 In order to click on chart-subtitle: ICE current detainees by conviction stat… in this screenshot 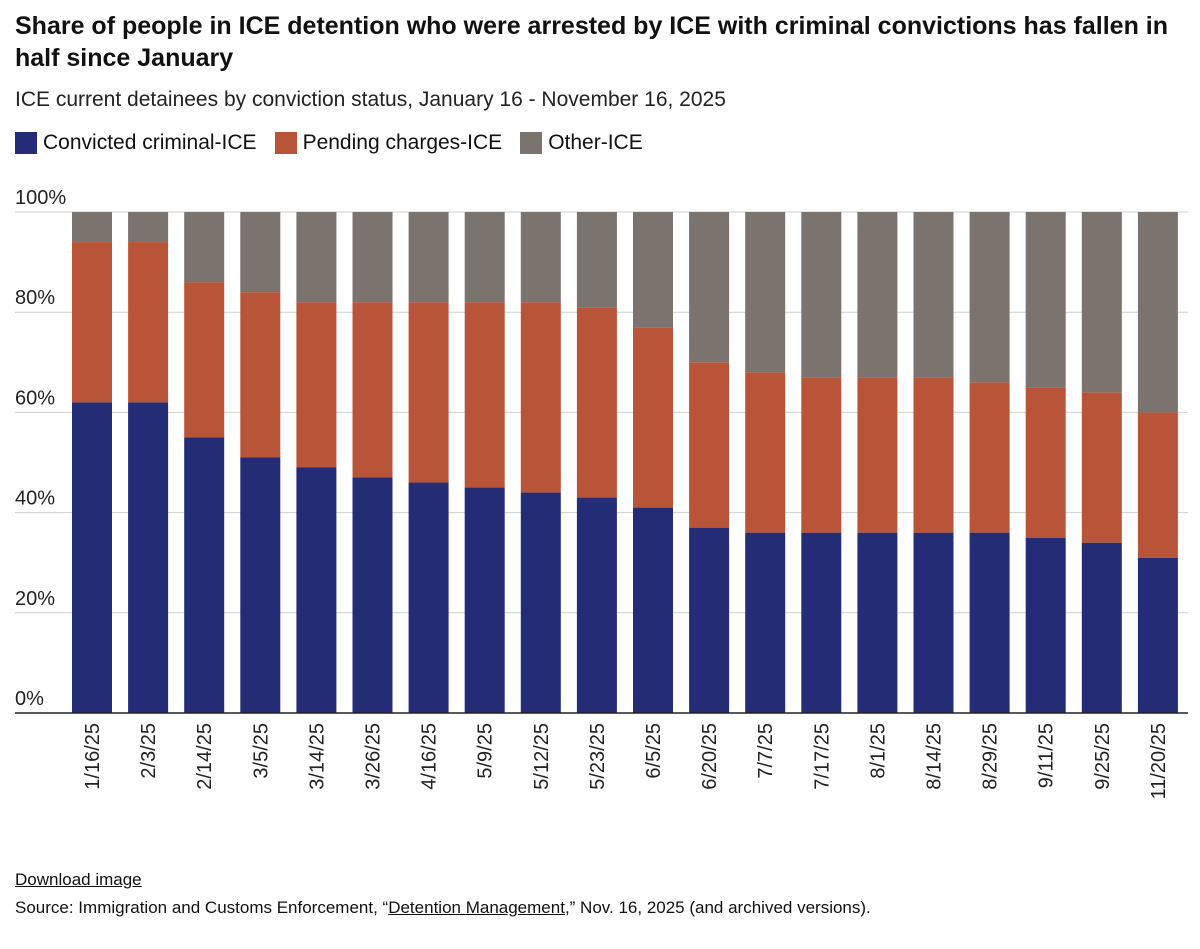, I will do `click(370, 99)`.